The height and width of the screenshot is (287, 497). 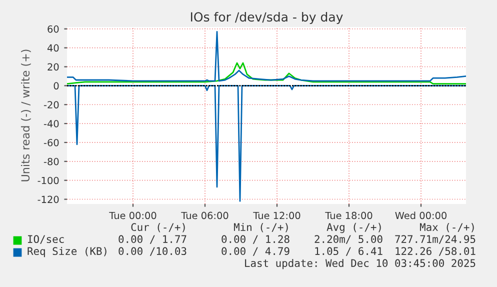 What do you see at coordinates (348, 216) in the screenshot?
I see `x-tick-label: Tue 18:00` at bounding box center [348, 216].